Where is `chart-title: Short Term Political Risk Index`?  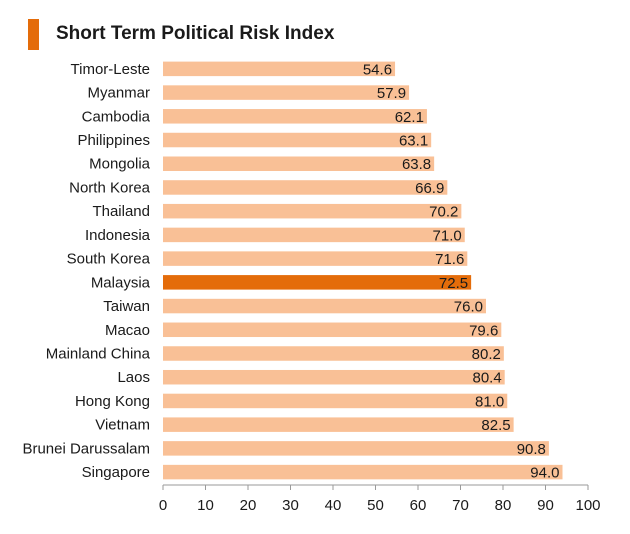 chart-title: Short Term Political Risk Index is located at coordinates (195, 33).